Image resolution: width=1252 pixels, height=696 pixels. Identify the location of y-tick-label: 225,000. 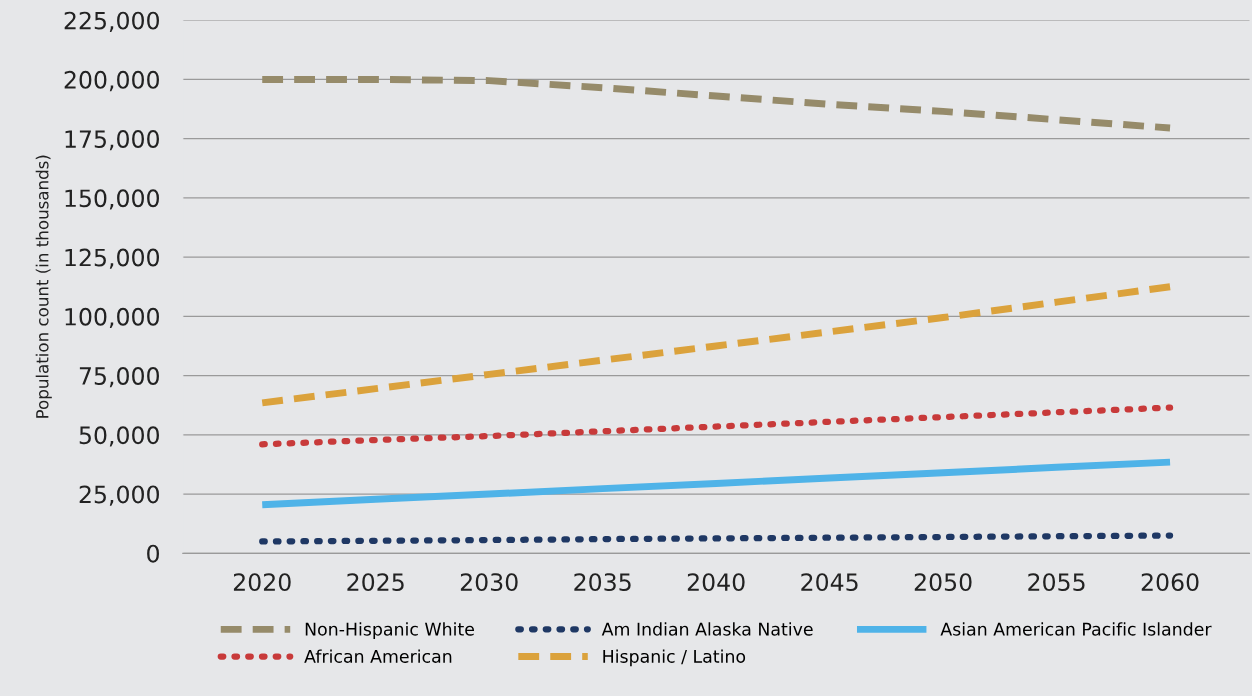
(111, 21).